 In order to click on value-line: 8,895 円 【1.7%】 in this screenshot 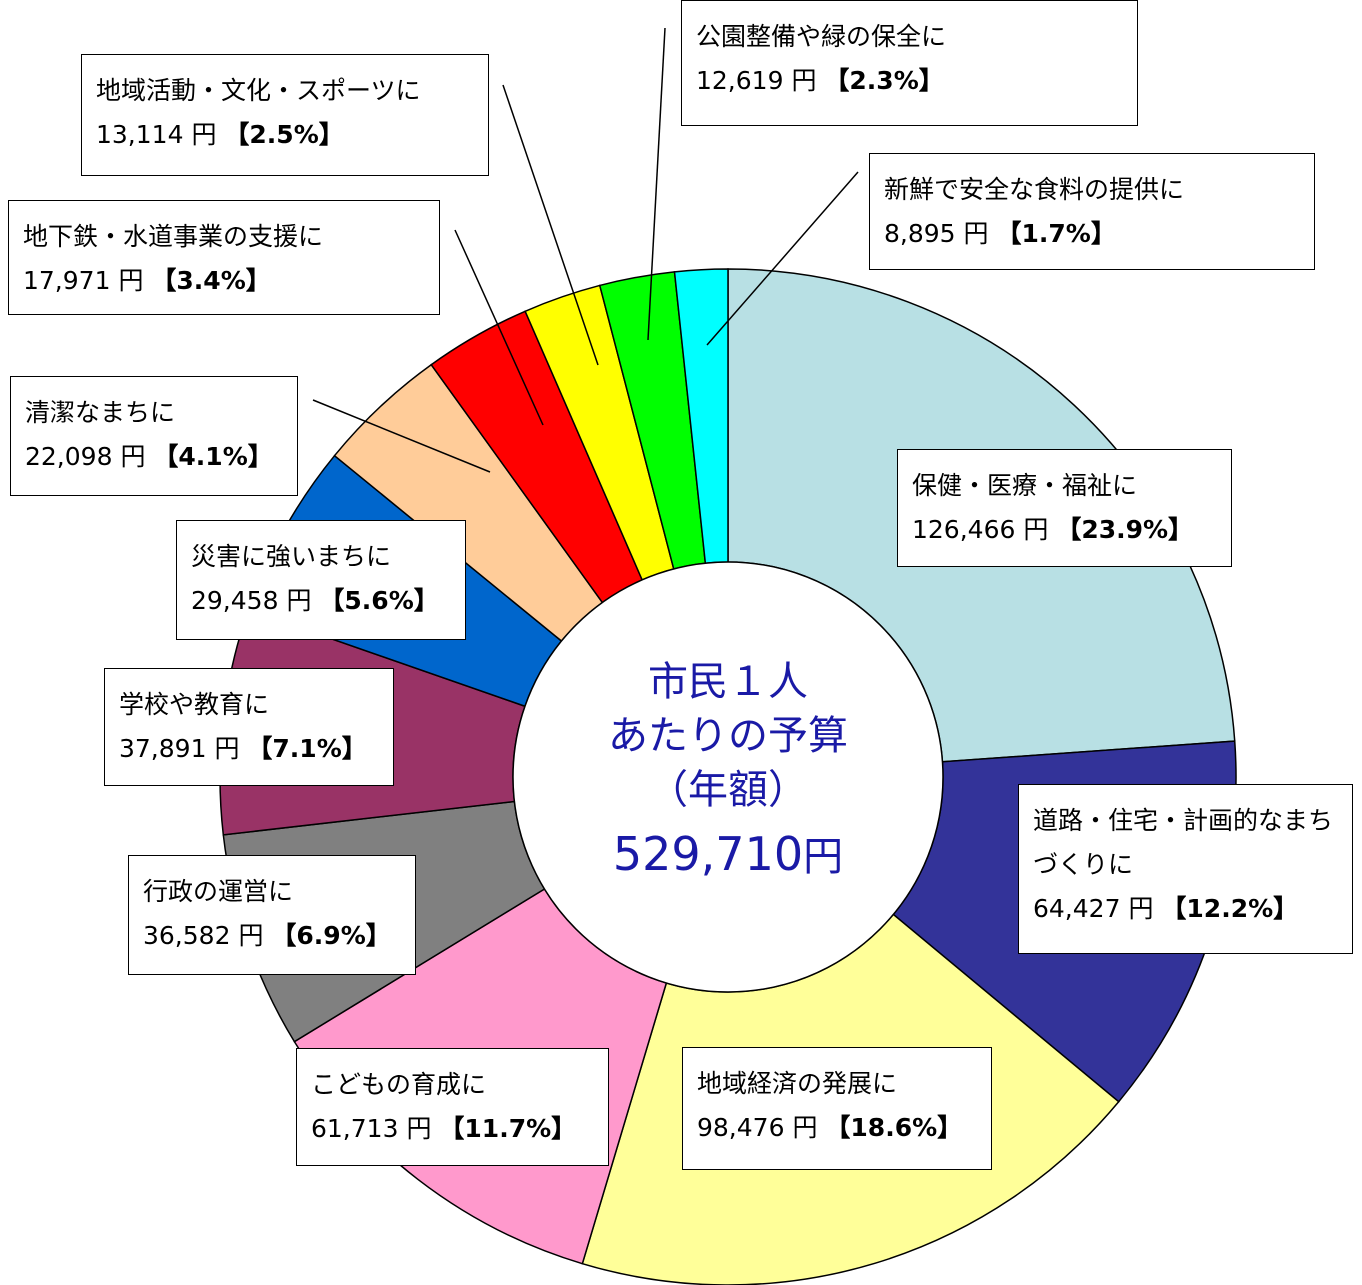, I will do `click(1092, 234)`.